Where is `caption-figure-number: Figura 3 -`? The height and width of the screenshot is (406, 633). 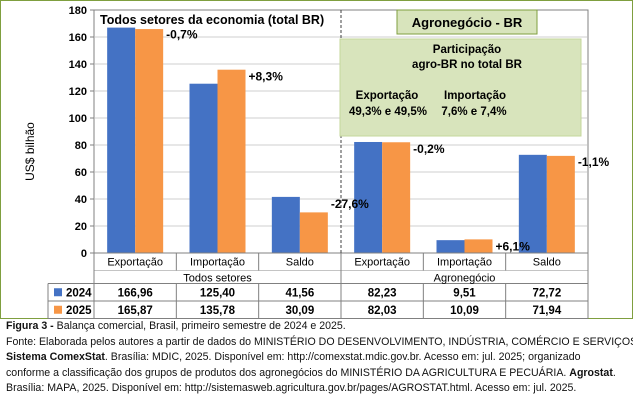 caption-figure-number: Figura 3 - is located at coordinates (30, 326).